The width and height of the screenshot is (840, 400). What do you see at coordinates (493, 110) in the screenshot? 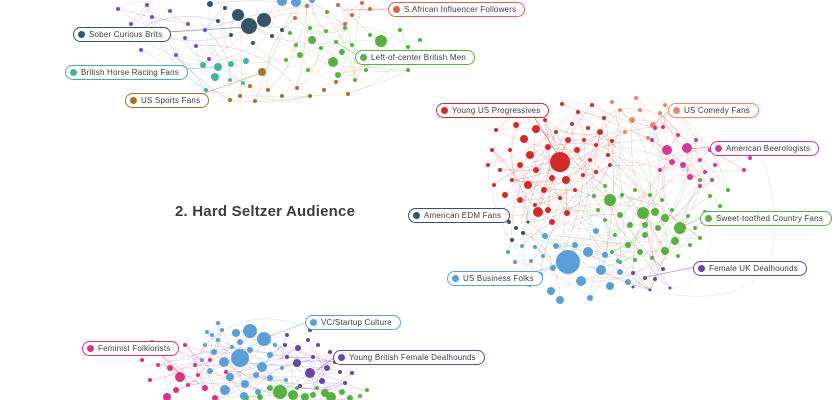
I see `audience-label-young-us-progressives: Young US Progressives` at bounding box center [493, 110].